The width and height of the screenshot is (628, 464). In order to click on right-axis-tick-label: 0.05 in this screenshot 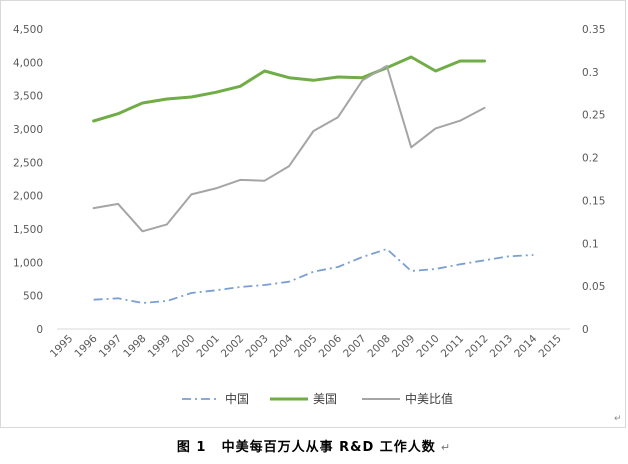, I will do `click(593, 287)`.